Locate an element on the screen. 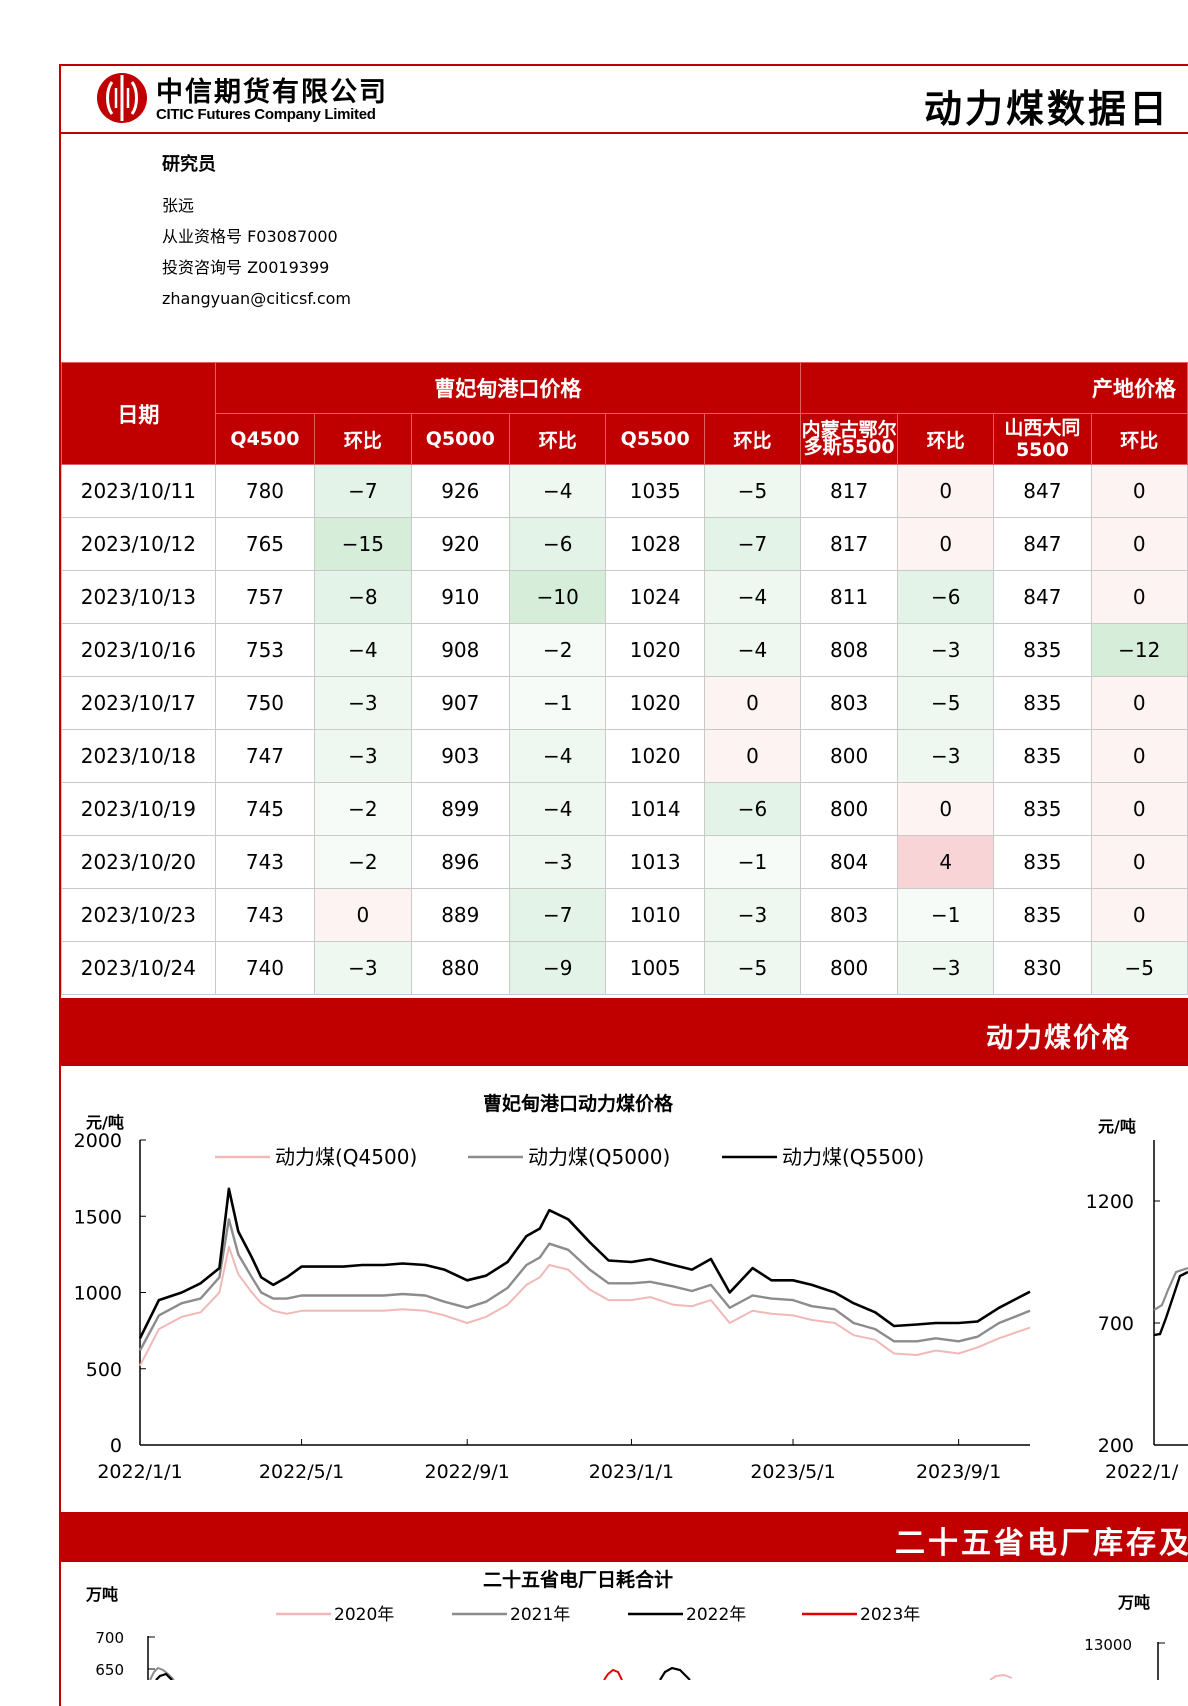 The width and height of the screenshot is (1188, 1706). legend-label: 2020年 is located at coordinates (364, 1615).